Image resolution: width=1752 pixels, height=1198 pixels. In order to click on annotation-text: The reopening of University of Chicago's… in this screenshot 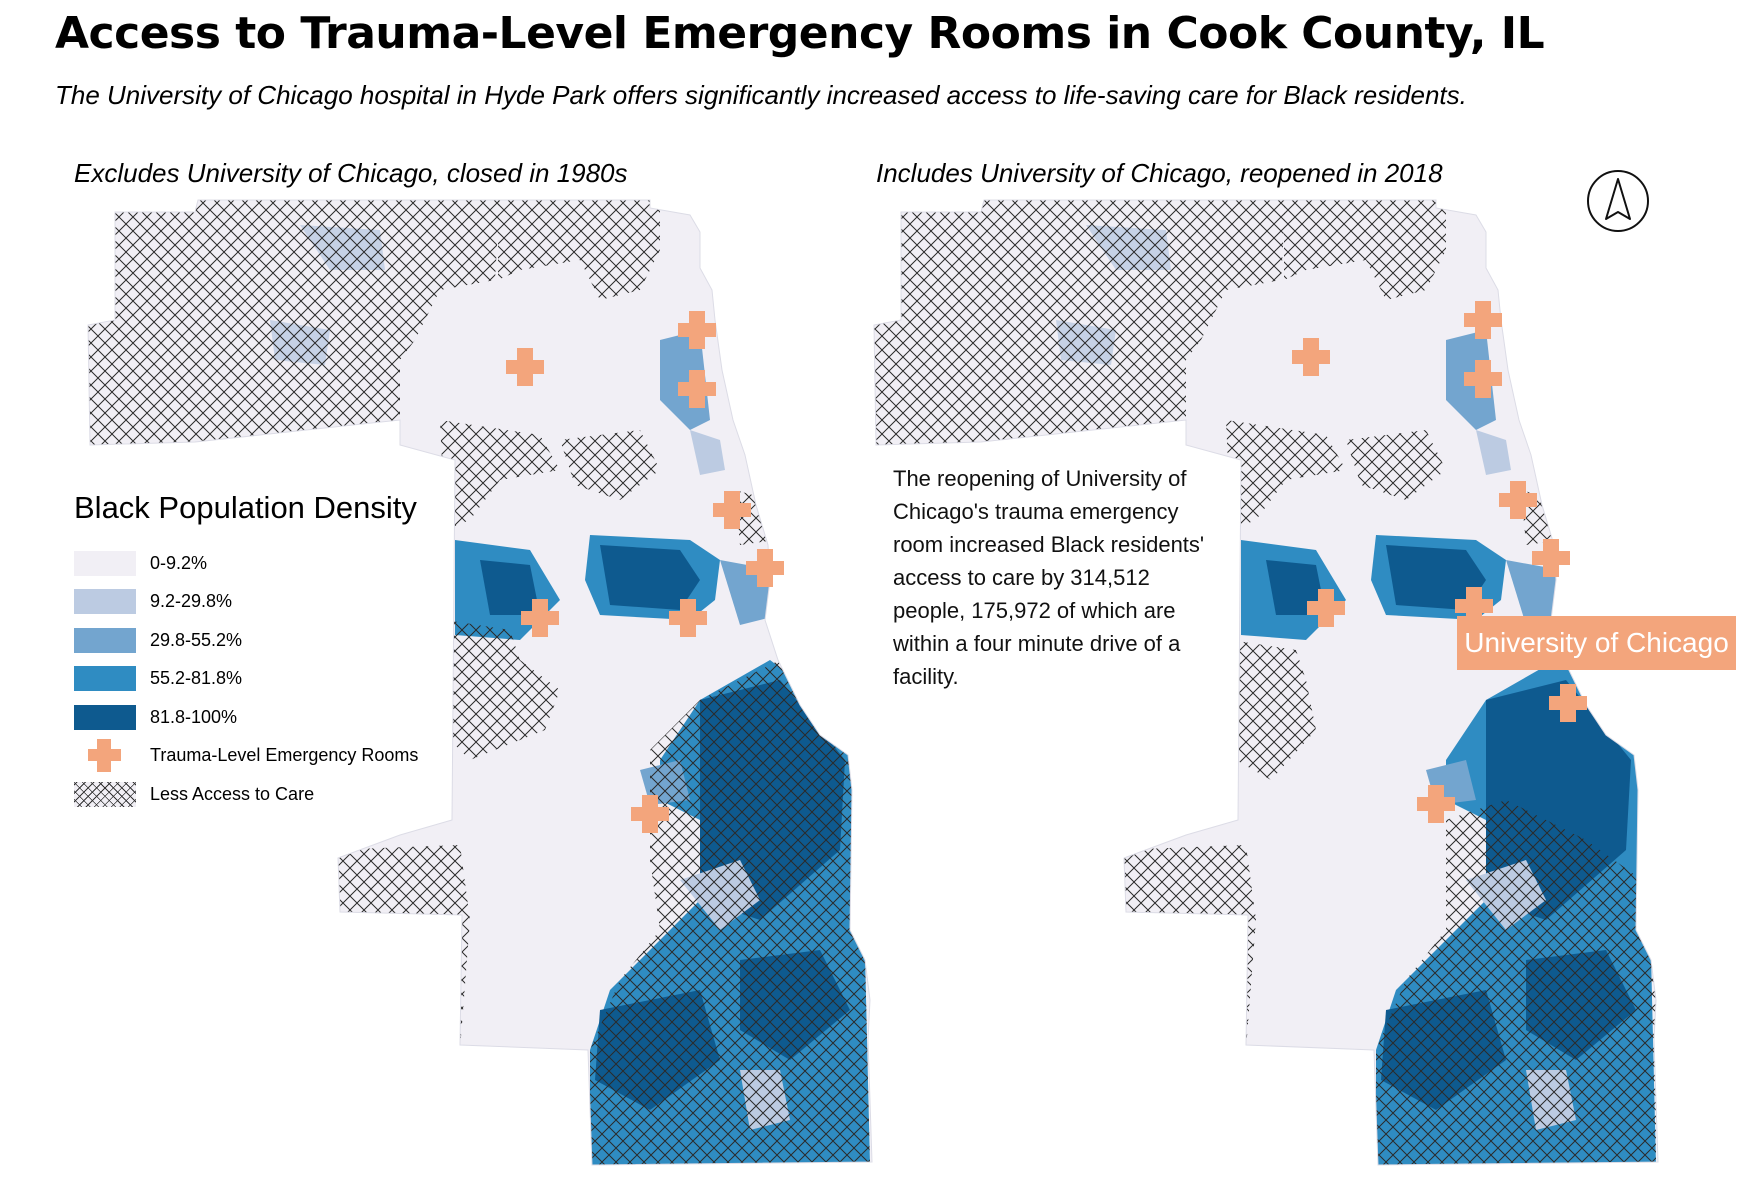, I will do `click(1049, 577)`.